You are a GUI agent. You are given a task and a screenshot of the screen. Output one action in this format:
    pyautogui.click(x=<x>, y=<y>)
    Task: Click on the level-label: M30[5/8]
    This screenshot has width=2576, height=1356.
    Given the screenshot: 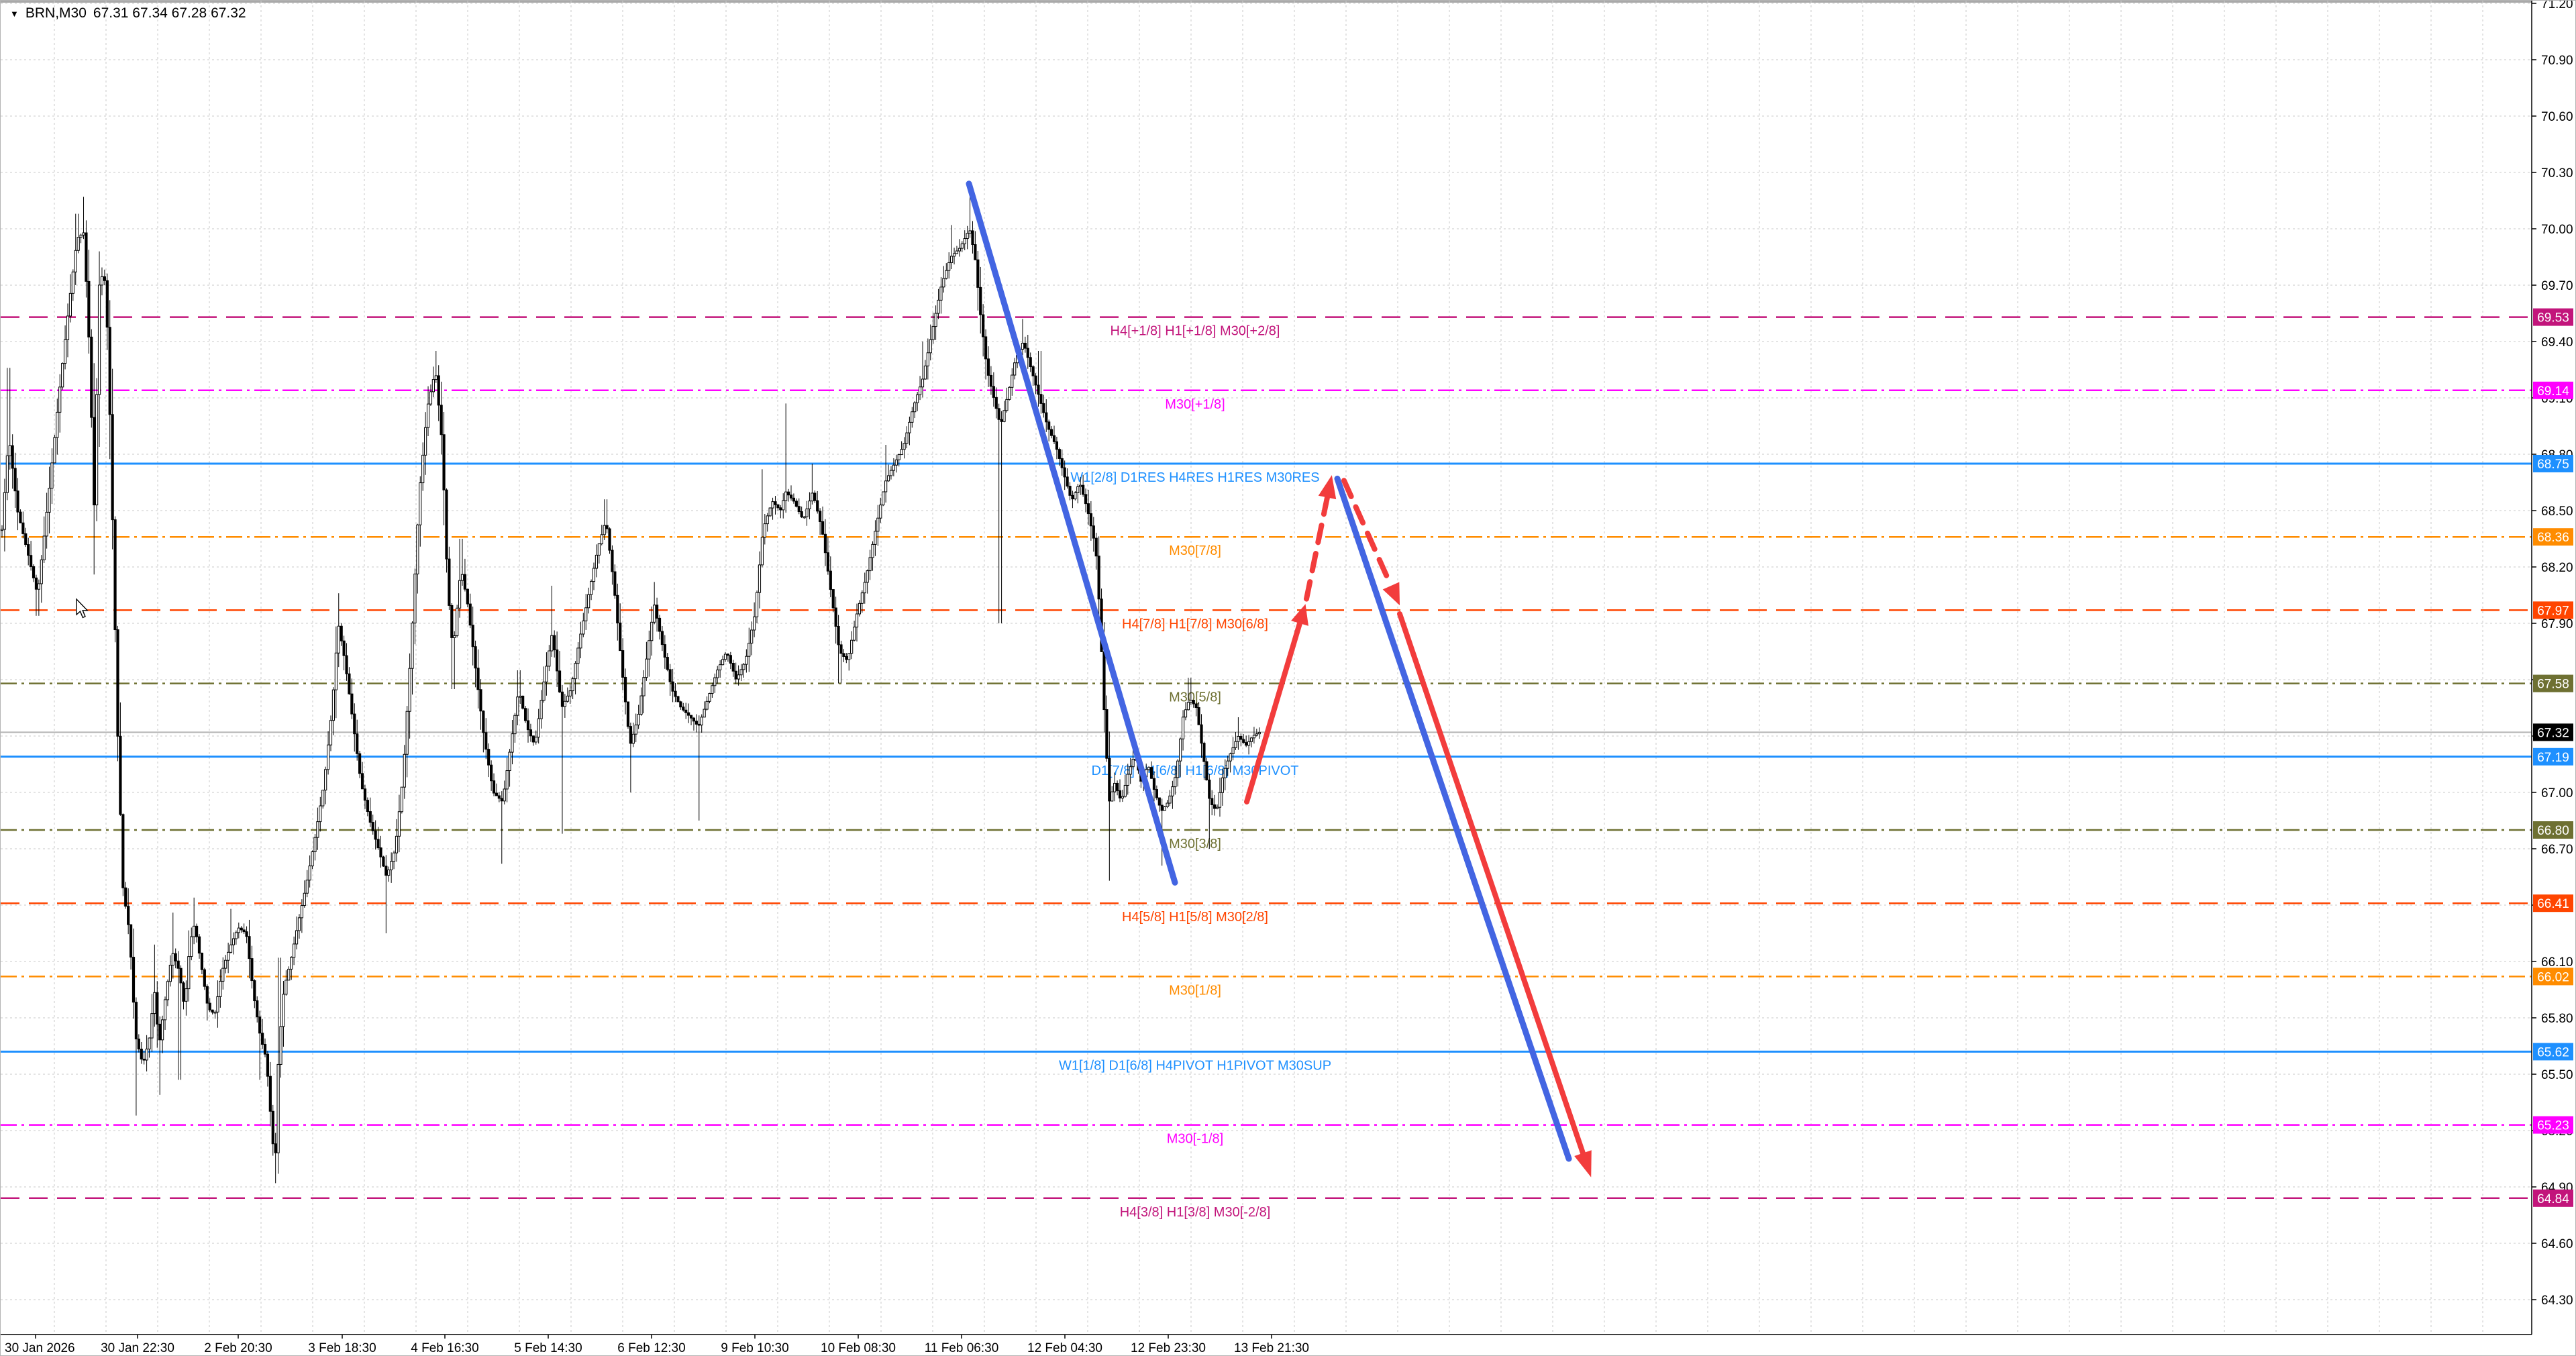 What is the action you would take?
    pyautogui.click(x=1195, y=697)
    